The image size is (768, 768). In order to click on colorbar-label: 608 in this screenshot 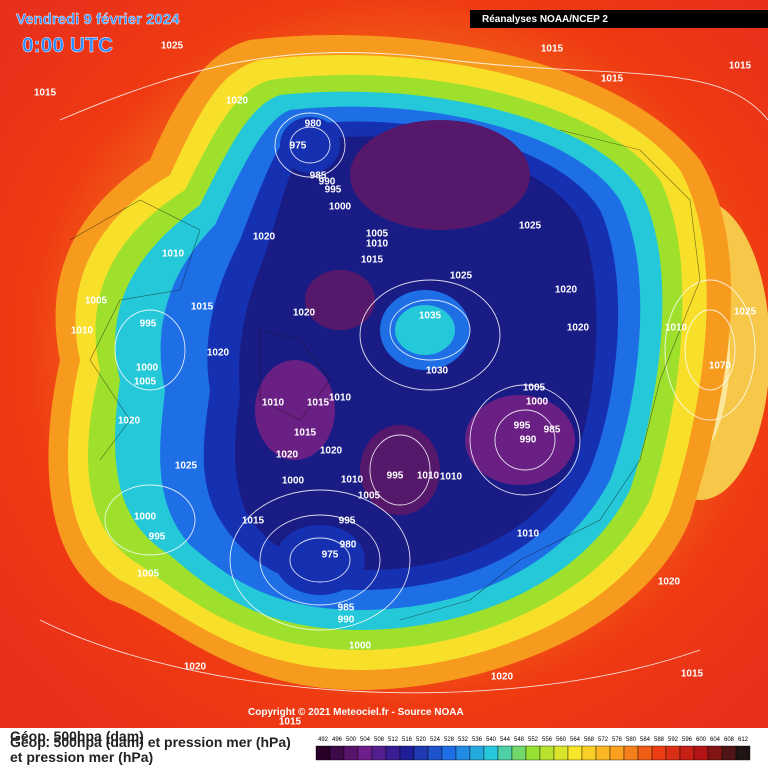, I will do `click(729, 740)`.